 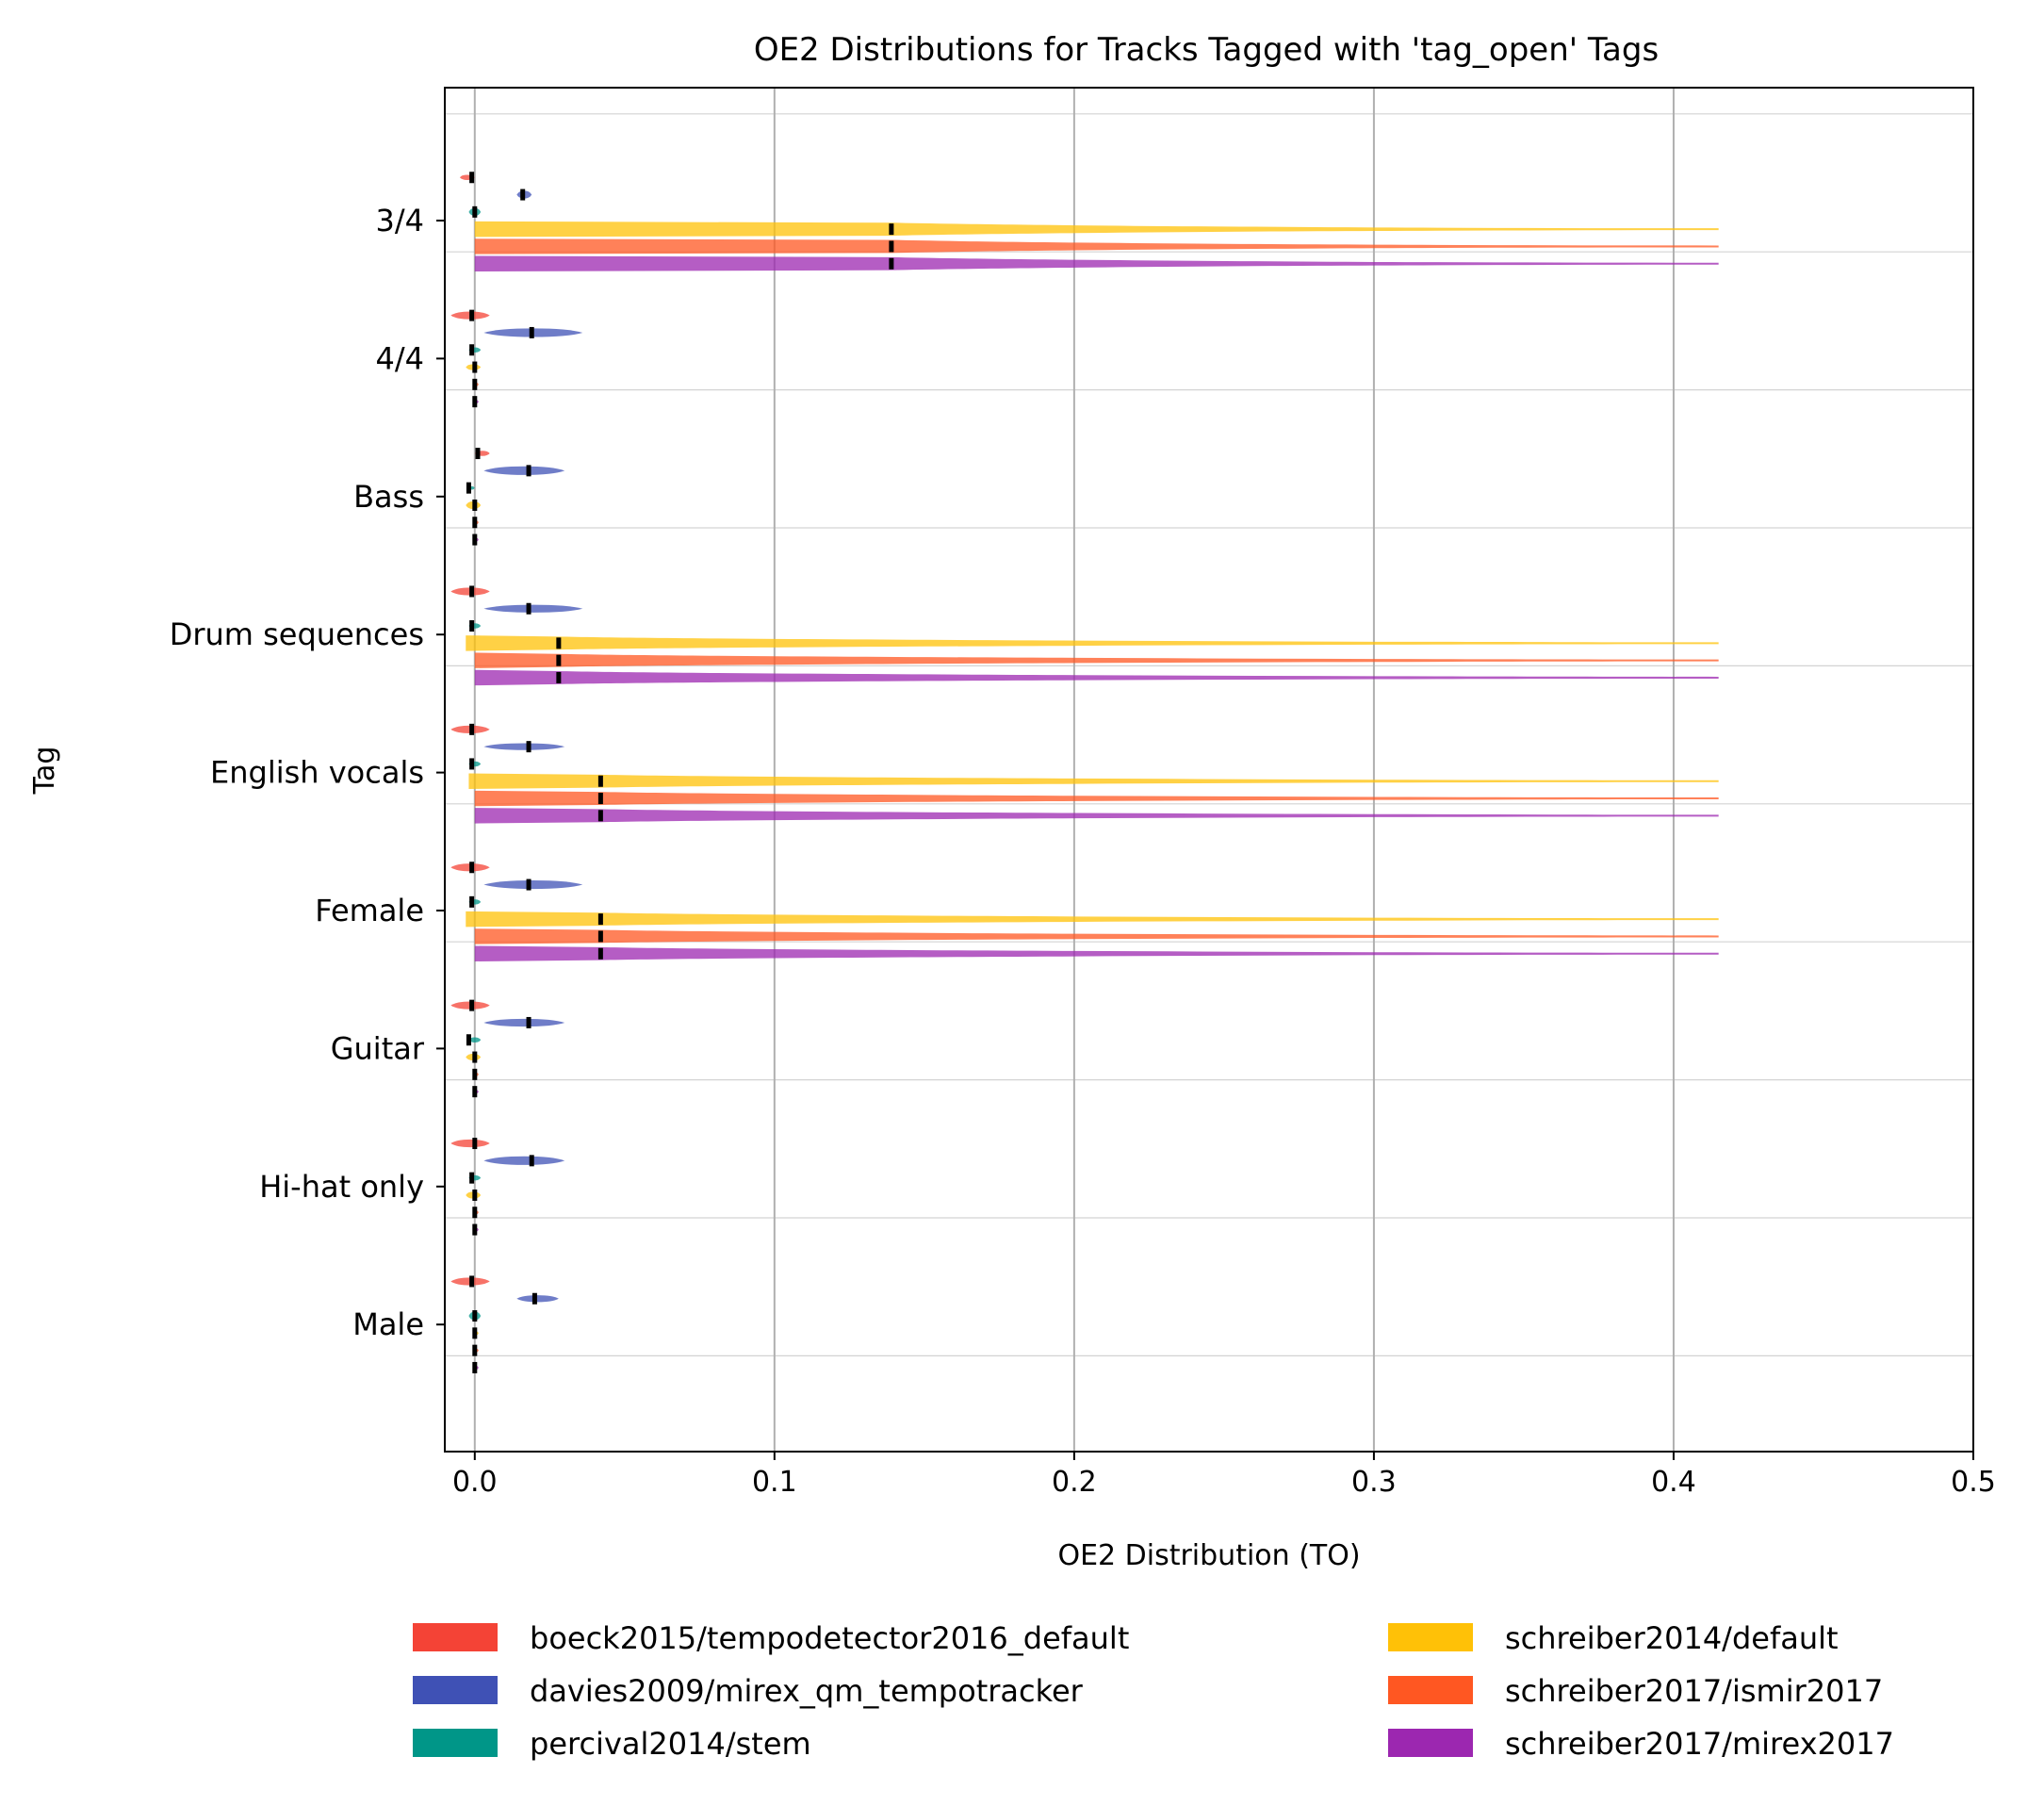 What do you see at coordinates (475, 1482) in the screenshot?
I see `x-tick-label: 0.0` at bounding box center [475, 1482].